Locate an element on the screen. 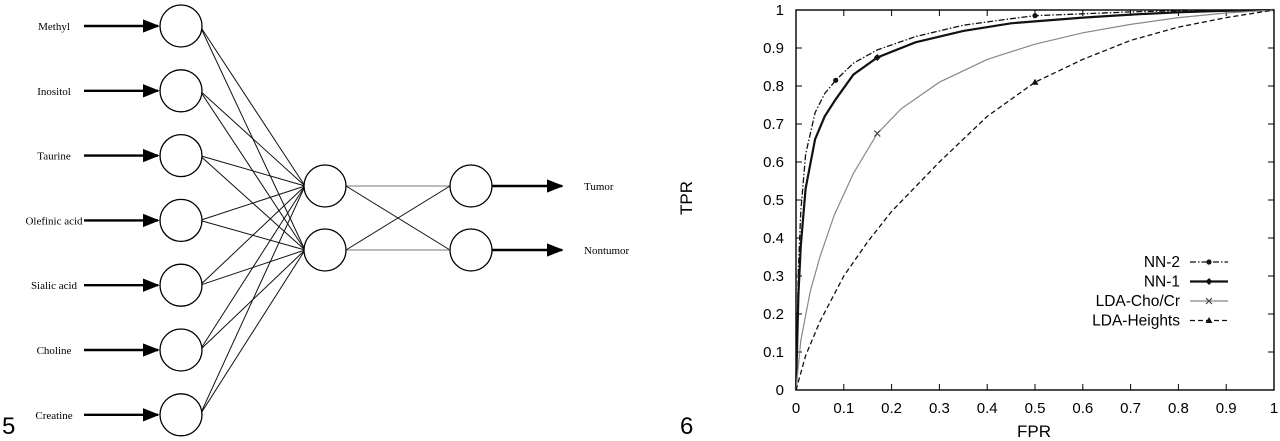 The width and height of the screenshot is (1280, 441). figure-number-5: 5 is located at coordinates (8, 426).